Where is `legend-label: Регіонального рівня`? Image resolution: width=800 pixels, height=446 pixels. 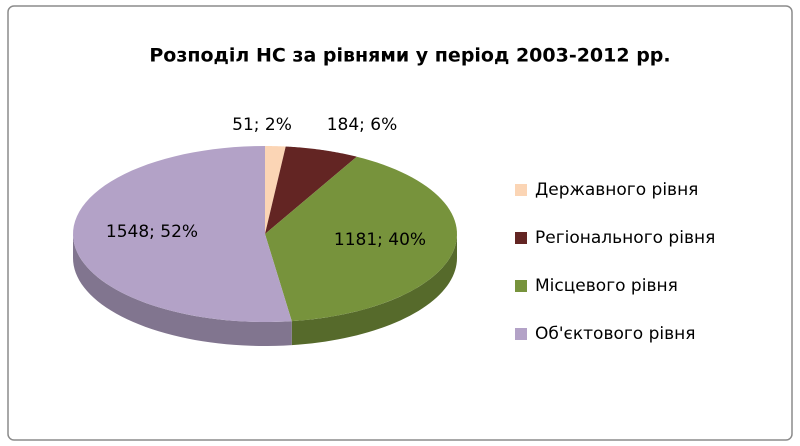 legend-label: Регіонального рівня is located at coordinates (625, 238).